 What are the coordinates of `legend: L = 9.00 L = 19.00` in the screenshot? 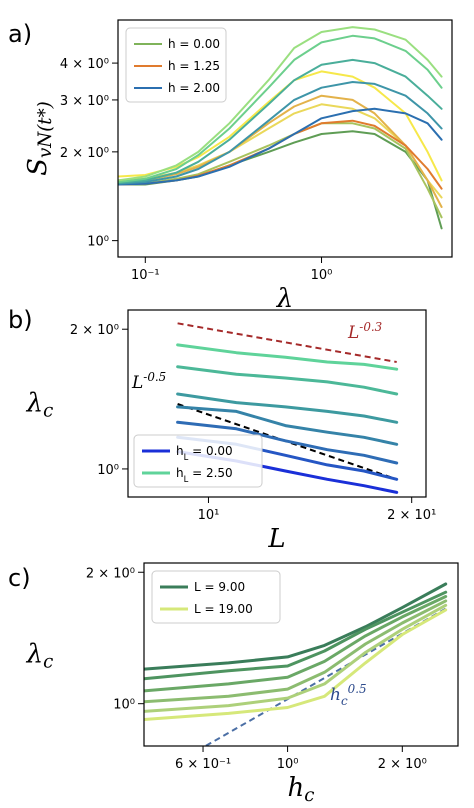 It's located at (216, 597).